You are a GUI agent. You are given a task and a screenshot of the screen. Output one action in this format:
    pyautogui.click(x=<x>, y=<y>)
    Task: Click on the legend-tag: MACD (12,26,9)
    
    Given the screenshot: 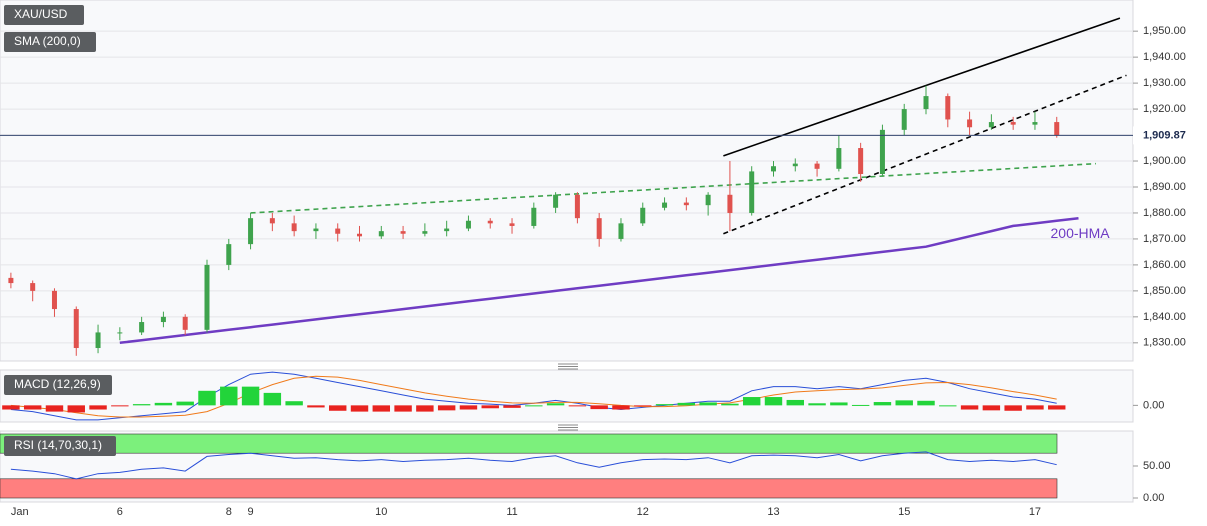 What is the action you would take?
    pyautogui.click(x=58, y=385)
    